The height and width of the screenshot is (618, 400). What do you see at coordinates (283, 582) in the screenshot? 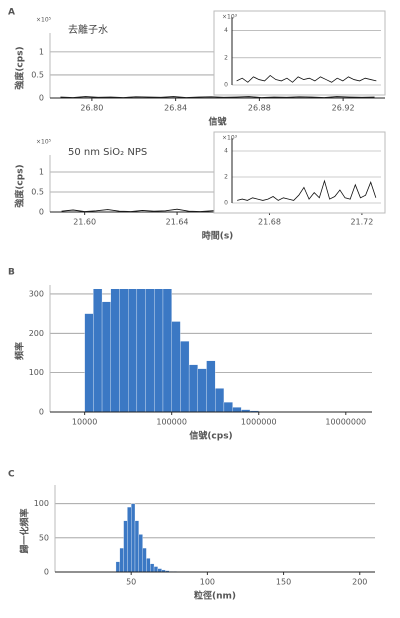
I see `x-tick-label: 150` at bounding box center [283, 582].